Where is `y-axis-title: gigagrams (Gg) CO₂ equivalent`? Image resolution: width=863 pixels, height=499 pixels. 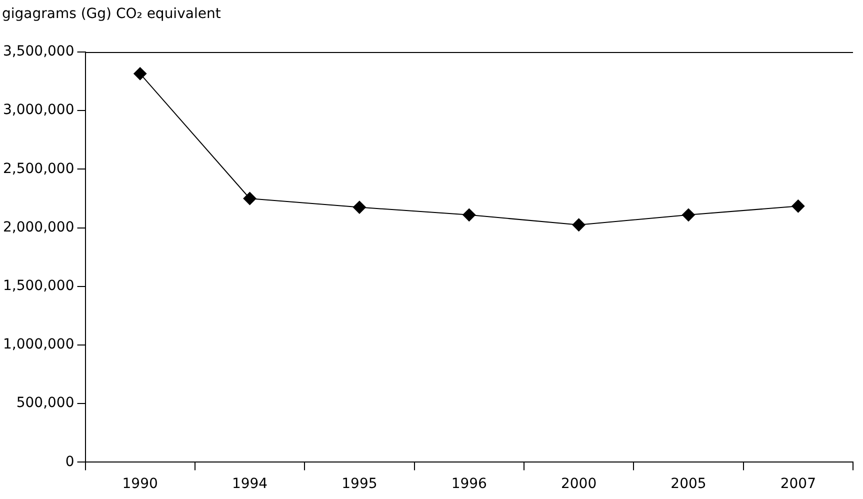 y-axis-title: gigagrams (Gg) CO₂ equivalent is located at coordinates (111, 14).